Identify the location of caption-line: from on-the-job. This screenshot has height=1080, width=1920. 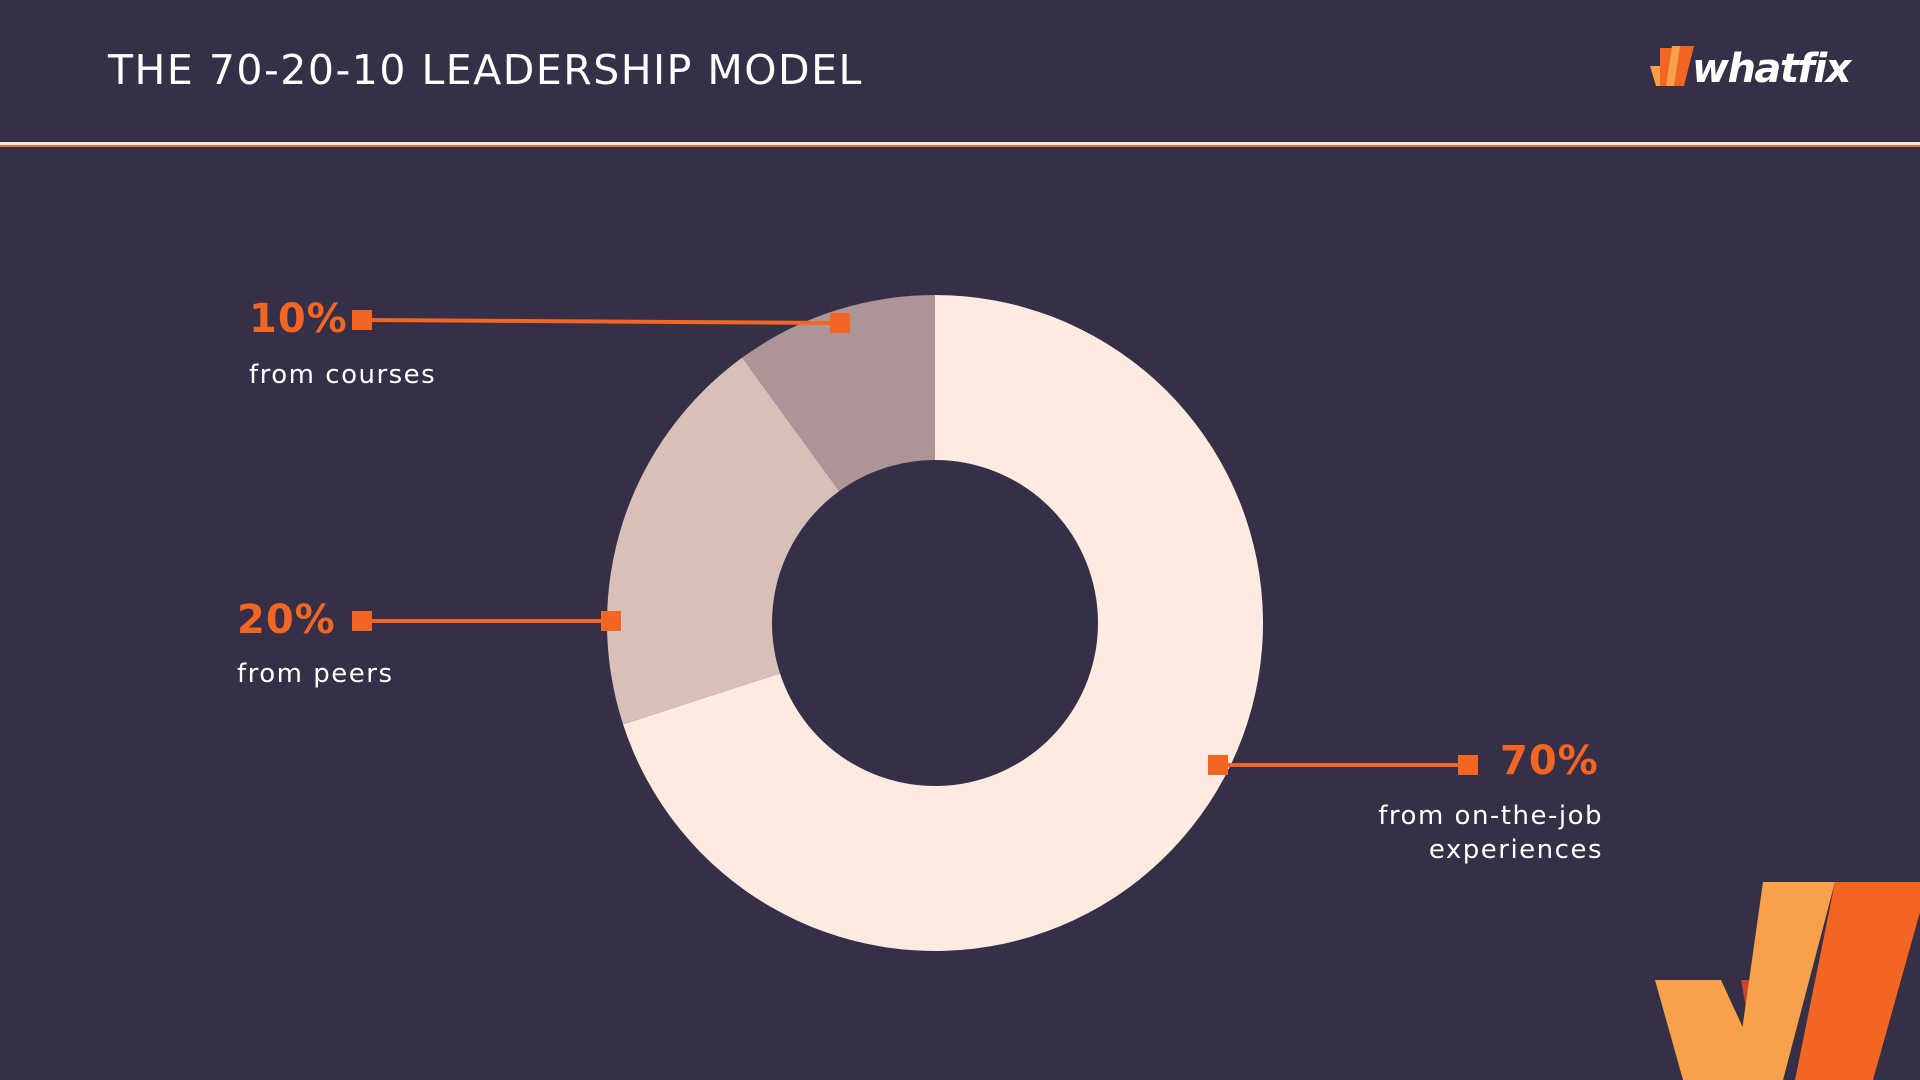
(1490, 816).